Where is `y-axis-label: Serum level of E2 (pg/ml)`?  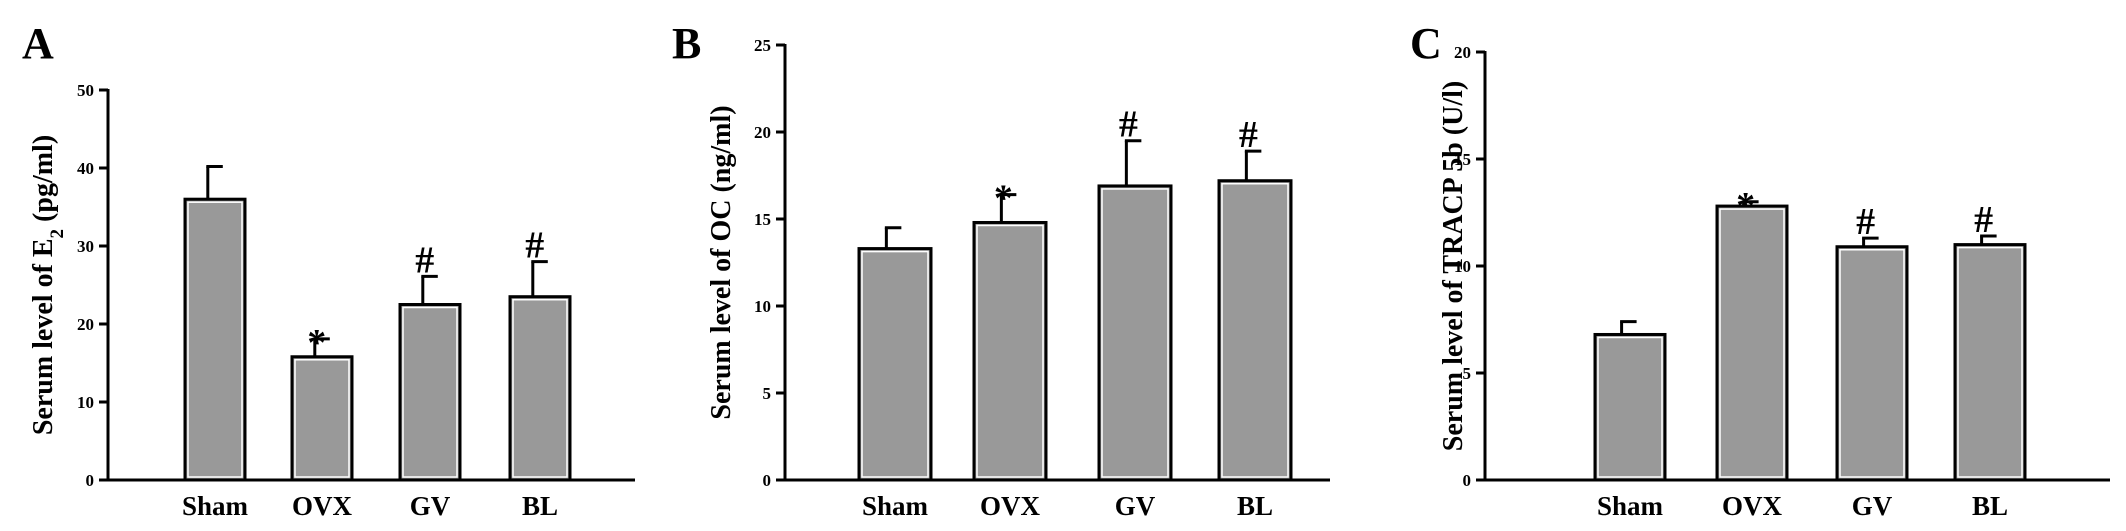
y-axis-label: Serum level of E2 (pg/ml) is located at coordinates (48, 285).